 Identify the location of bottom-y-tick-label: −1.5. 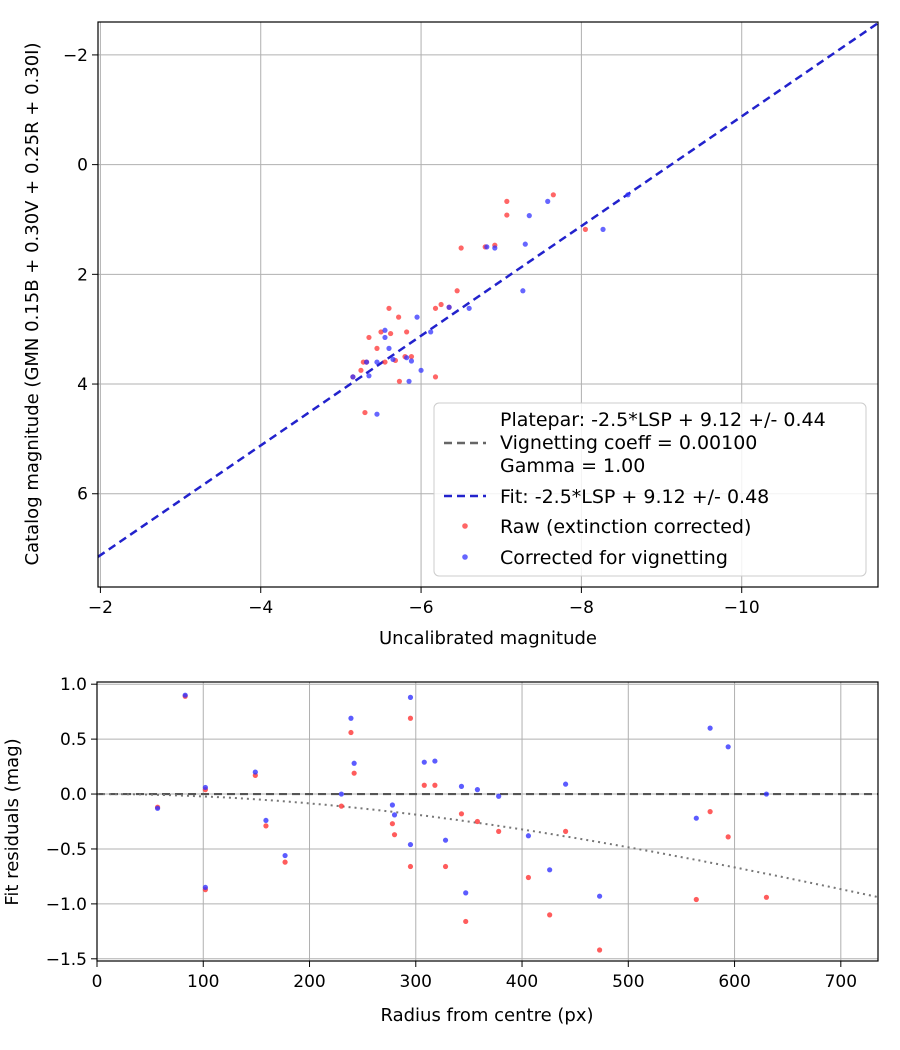
(66, 960).